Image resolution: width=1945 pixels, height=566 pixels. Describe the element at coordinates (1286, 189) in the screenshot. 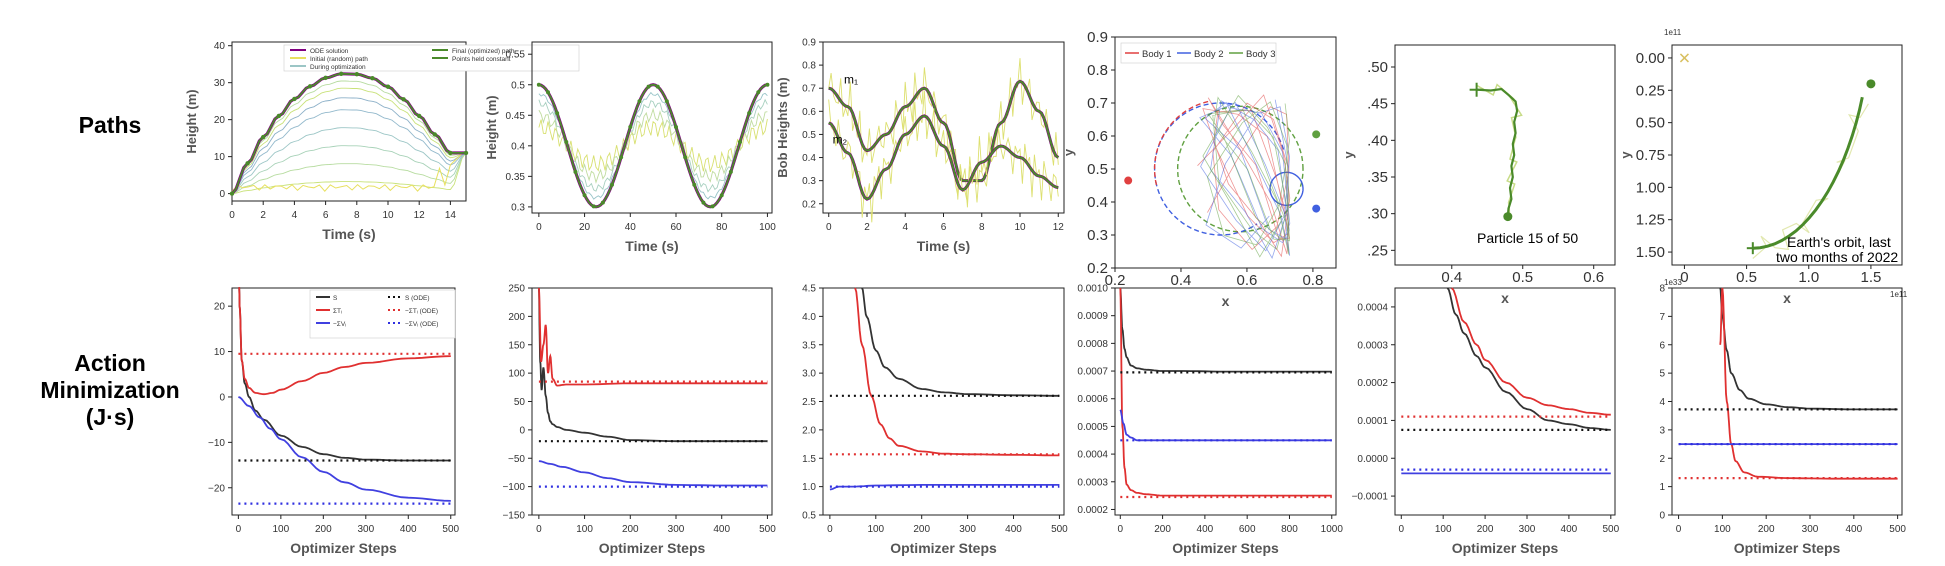

I see `body2-loop` at that location.